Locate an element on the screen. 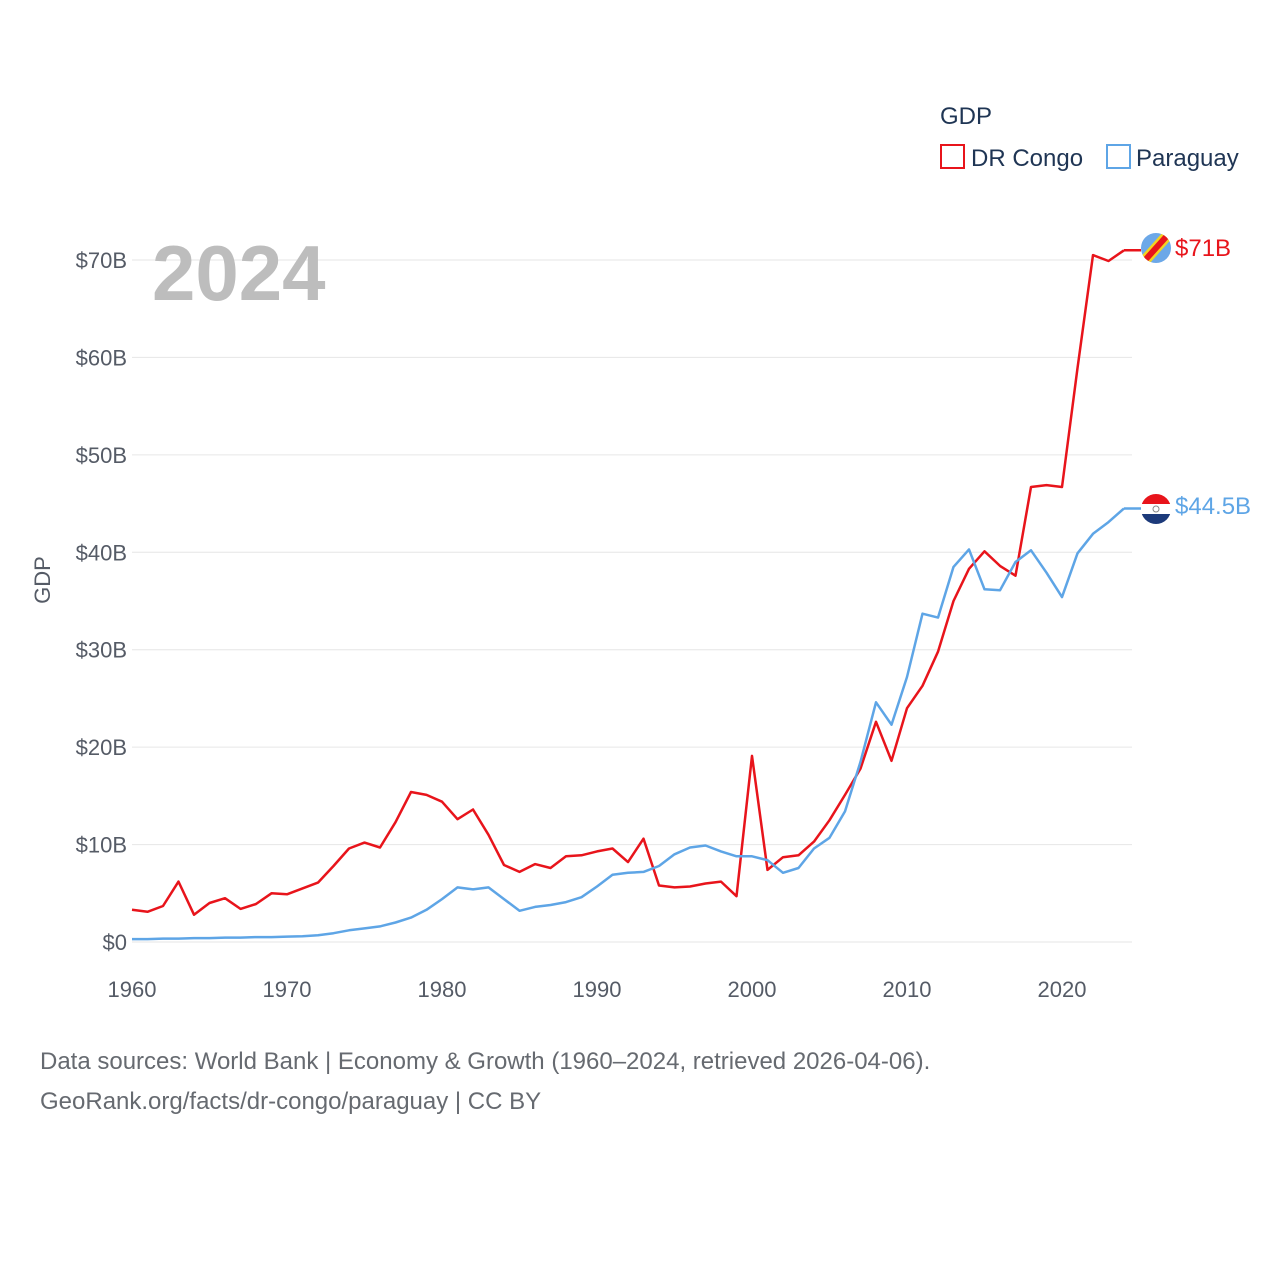  y-tick-label: $10B is located at coordinates (101, 845).